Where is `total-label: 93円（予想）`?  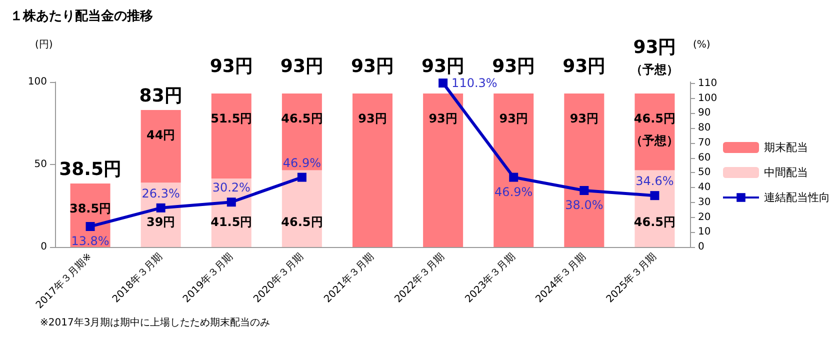 total-label: 93円（予想） is located at coordinates (654, 57).